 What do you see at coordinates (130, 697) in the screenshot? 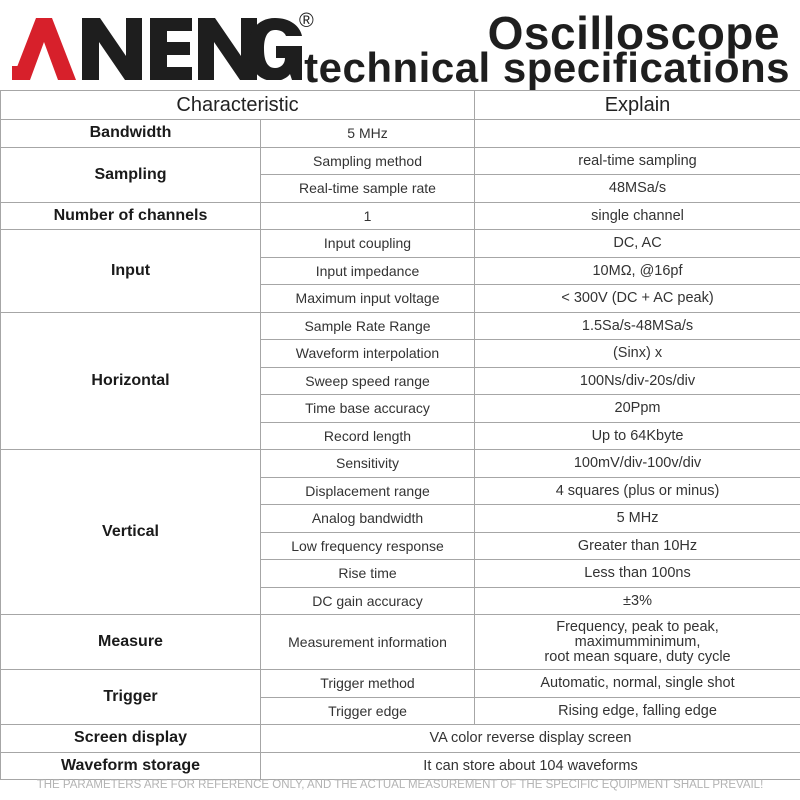
I see `category-trigger: Trigger` at bounding box center [130, 697].